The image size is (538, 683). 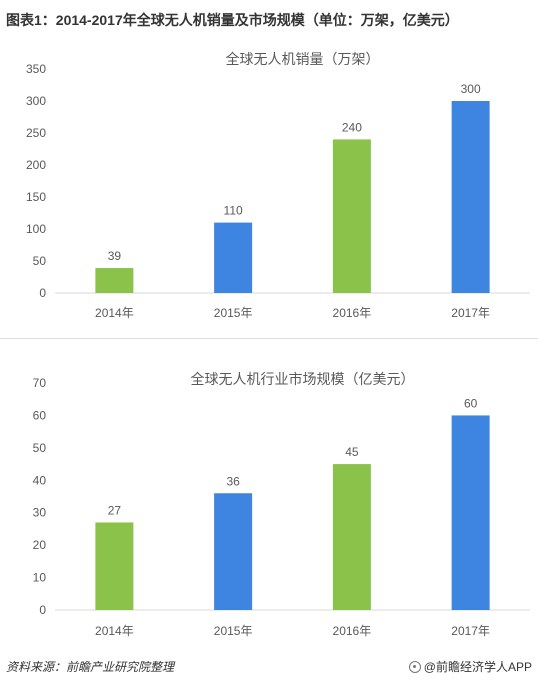 What do you see at coordinates (40, 578) in the screenshot?
I see `y-tick-label: 10` at bounding box center [40, 578].